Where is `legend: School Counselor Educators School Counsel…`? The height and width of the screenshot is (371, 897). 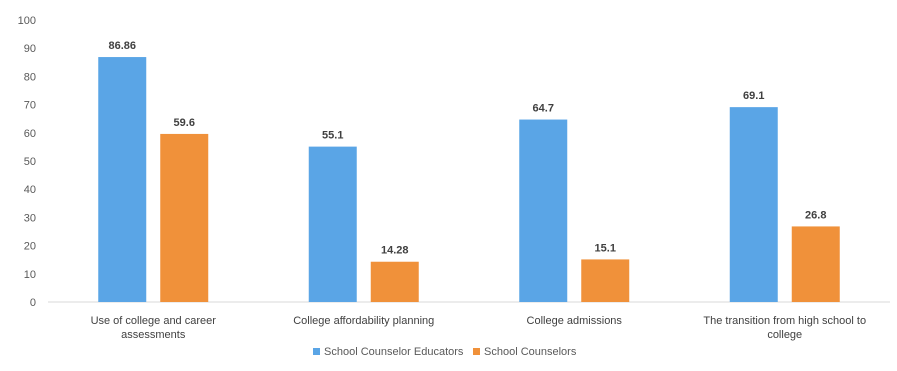 legend: School Counselor Educators School Counsel… is located at coordinates (445, 352).